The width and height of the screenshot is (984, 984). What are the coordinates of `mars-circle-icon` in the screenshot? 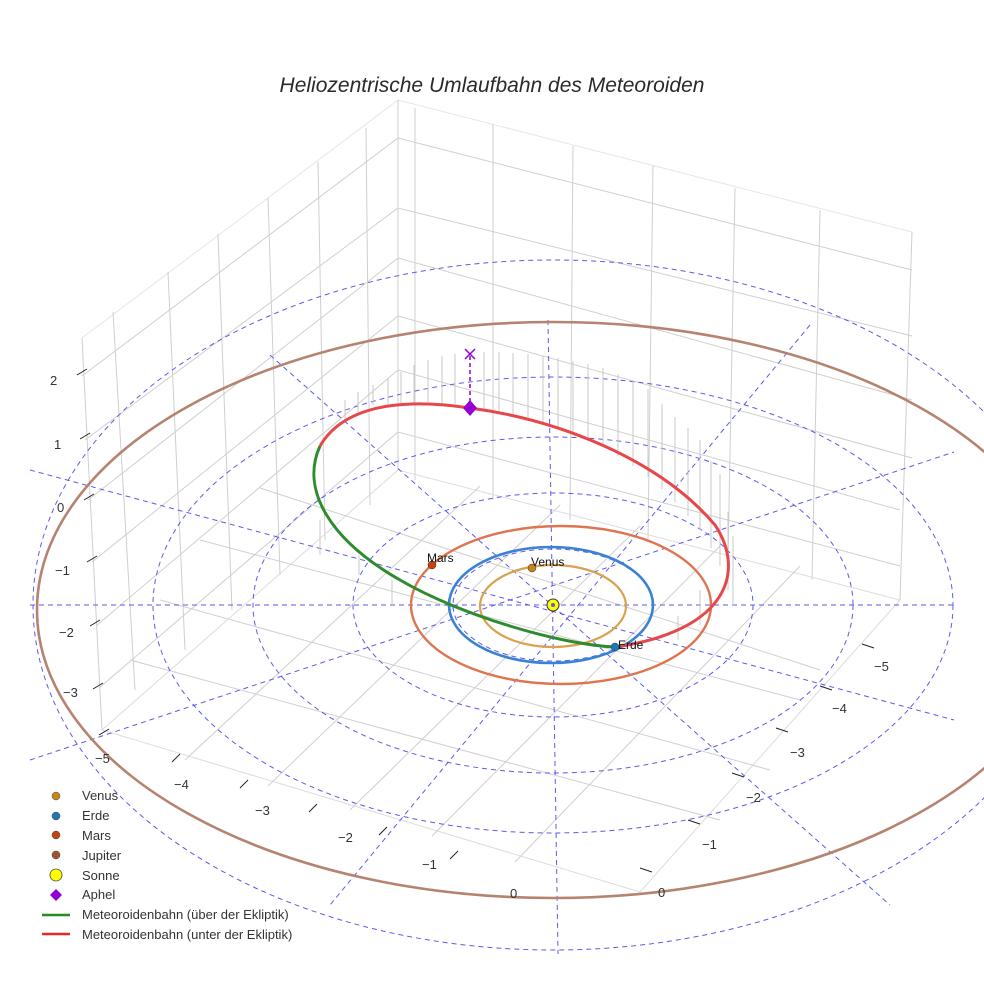 It's located at (56, 835).